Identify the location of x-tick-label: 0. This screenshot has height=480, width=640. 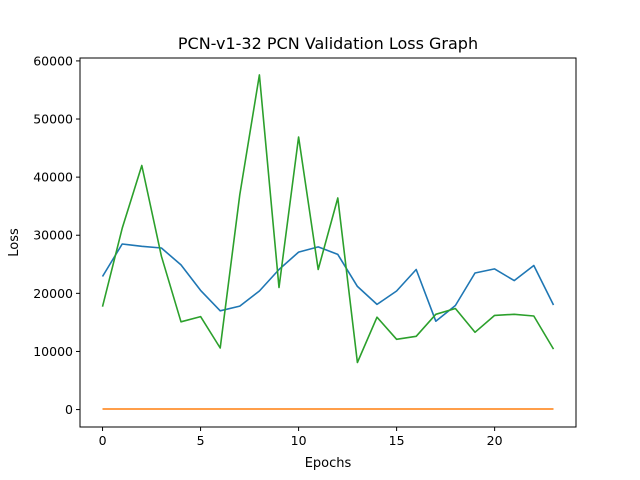
(103, 440).